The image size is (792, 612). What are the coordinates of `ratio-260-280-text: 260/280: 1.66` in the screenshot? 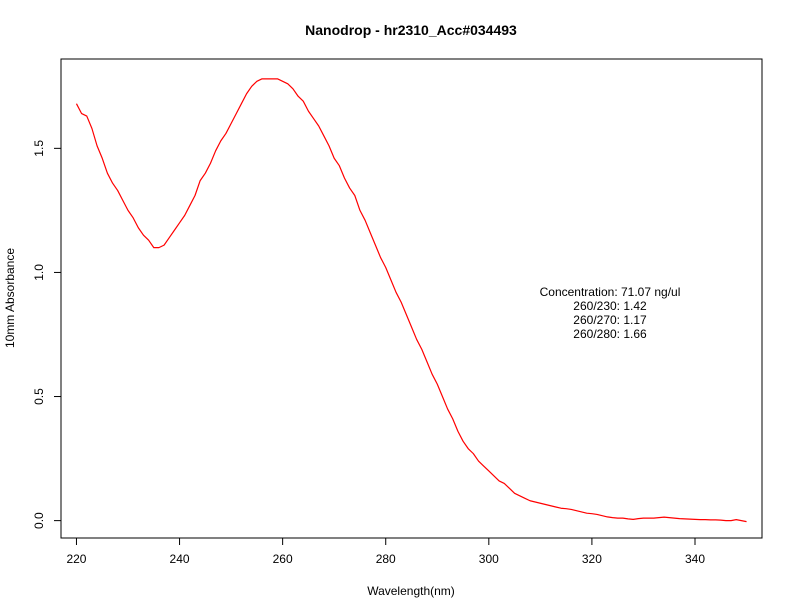 It's located at (610, 334).